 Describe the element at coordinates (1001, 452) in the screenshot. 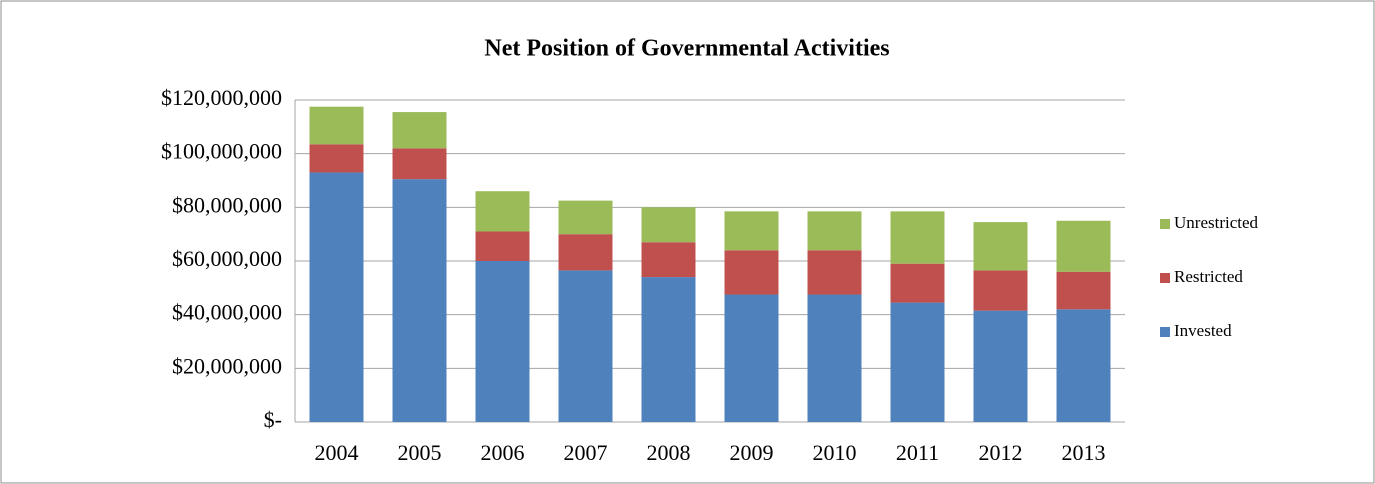

I see `x-tick-label: 2012` at that location.